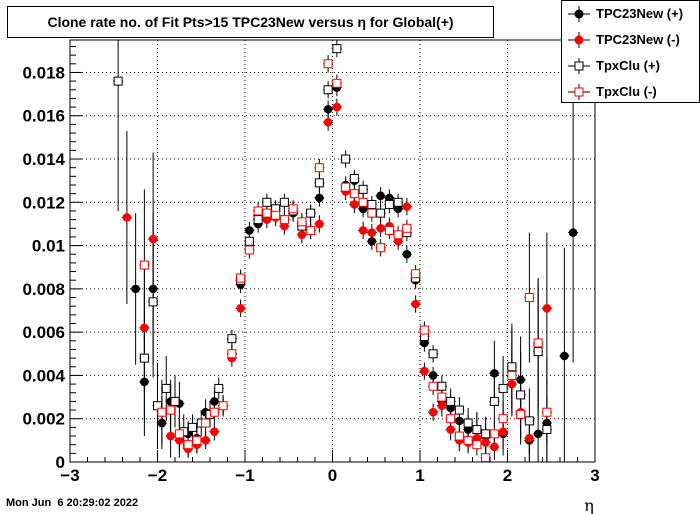 The height and width of the screenshot is (514, 700). What do you see at coordinates (43, 159) in the screenshot?
I see `y-tick-label: 0.014` at bounding box center [43, 159].